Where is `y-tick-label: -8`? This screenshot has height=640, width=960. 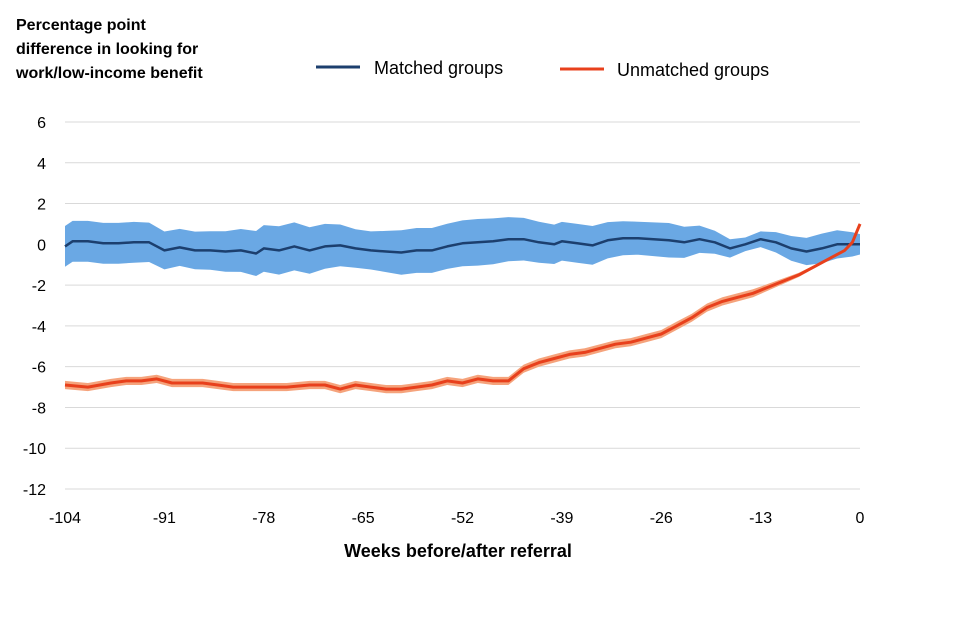 y-tick-label: -8 is located at coordinates (39, 408).